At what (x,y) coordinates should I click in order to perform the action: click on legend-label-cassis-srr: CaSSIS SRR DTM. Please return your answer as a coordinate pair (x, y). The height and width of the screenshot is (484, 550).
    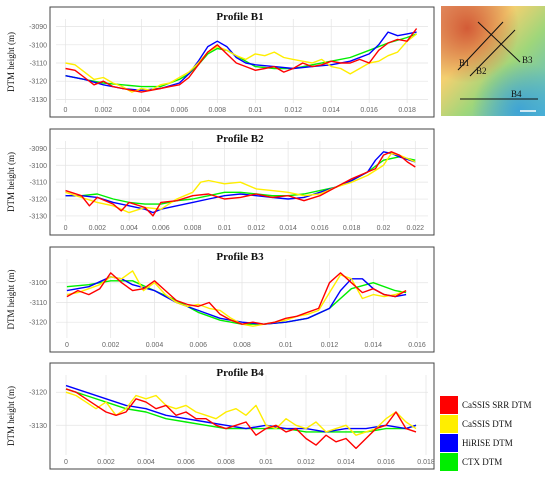
    Looking at the image, I should click on (497, 405).